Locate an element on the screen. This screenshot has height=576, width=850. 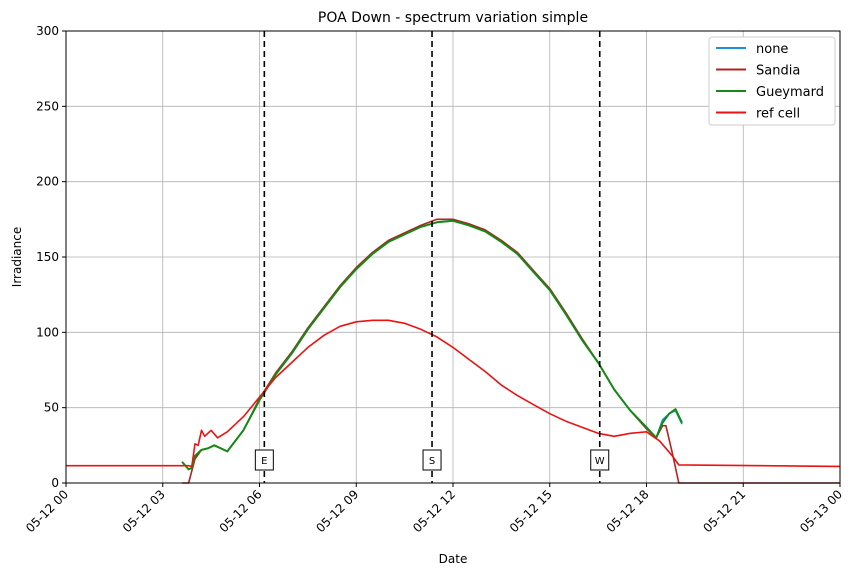
y-axis-ticks: 0 50 100 150 200 250 300 is located at coordinates (51, 257).